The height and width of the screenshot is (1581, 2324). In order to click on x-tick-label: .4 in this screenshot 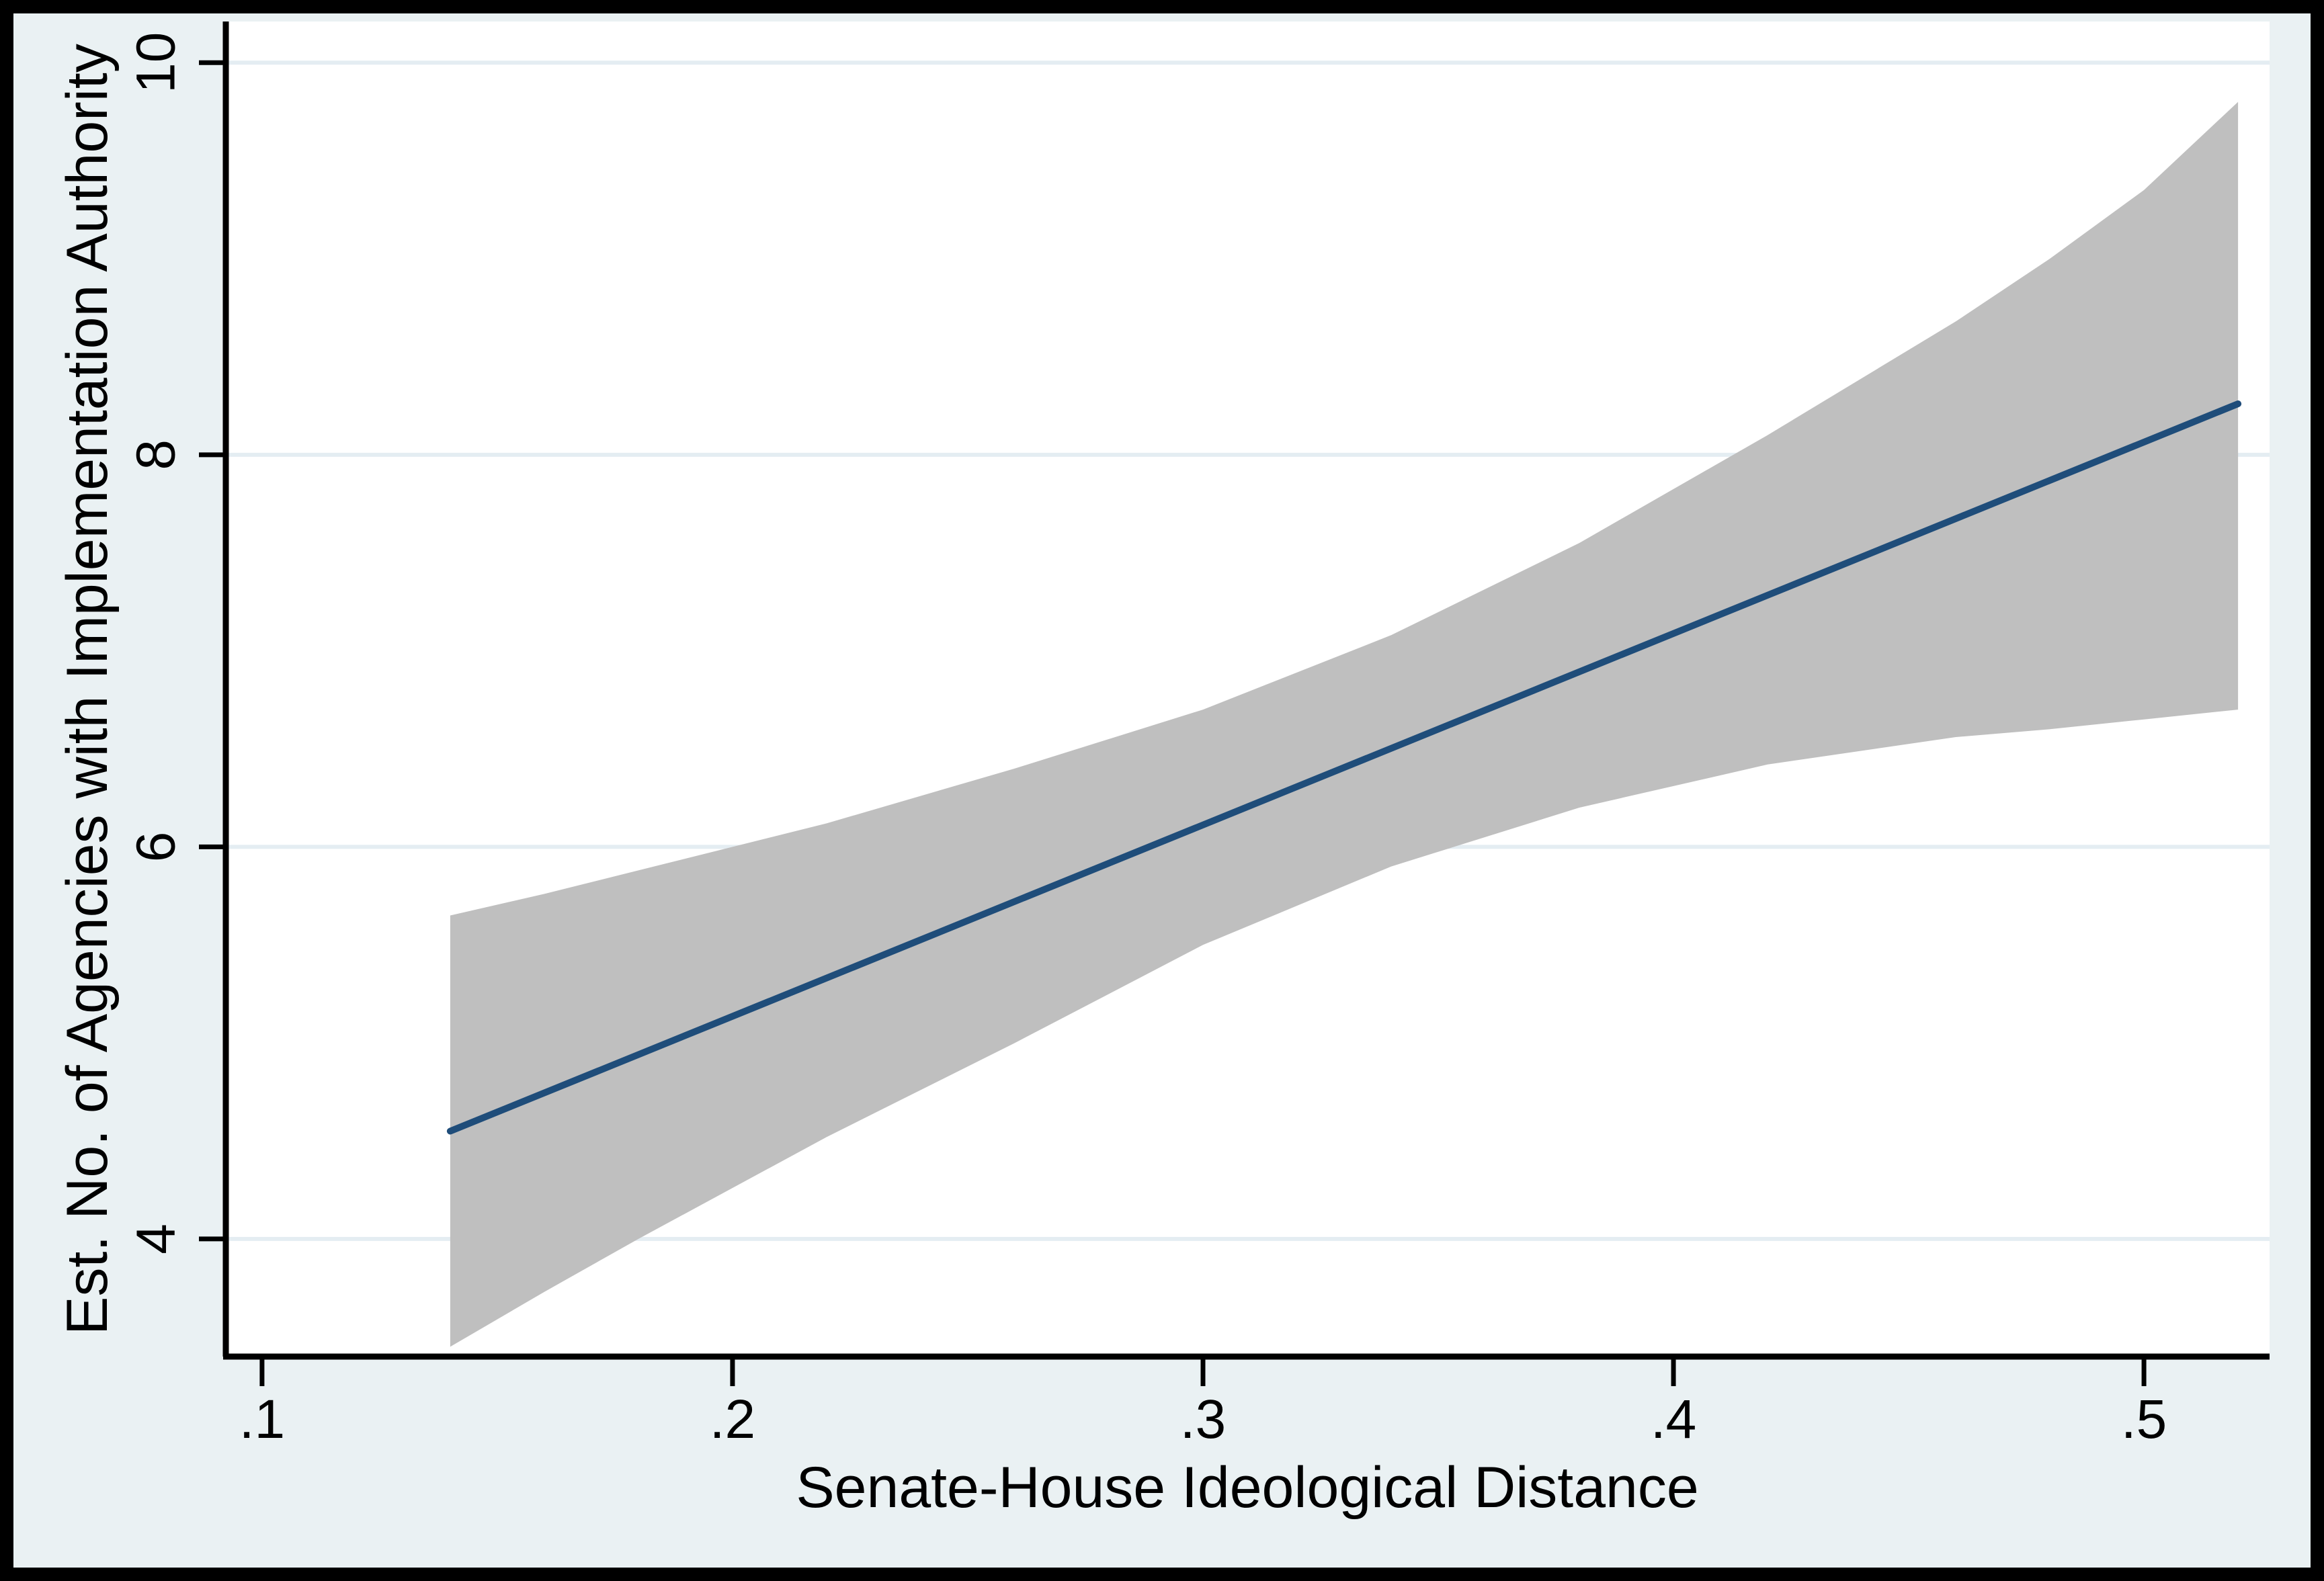, I will do `click(1674, 1419)`.